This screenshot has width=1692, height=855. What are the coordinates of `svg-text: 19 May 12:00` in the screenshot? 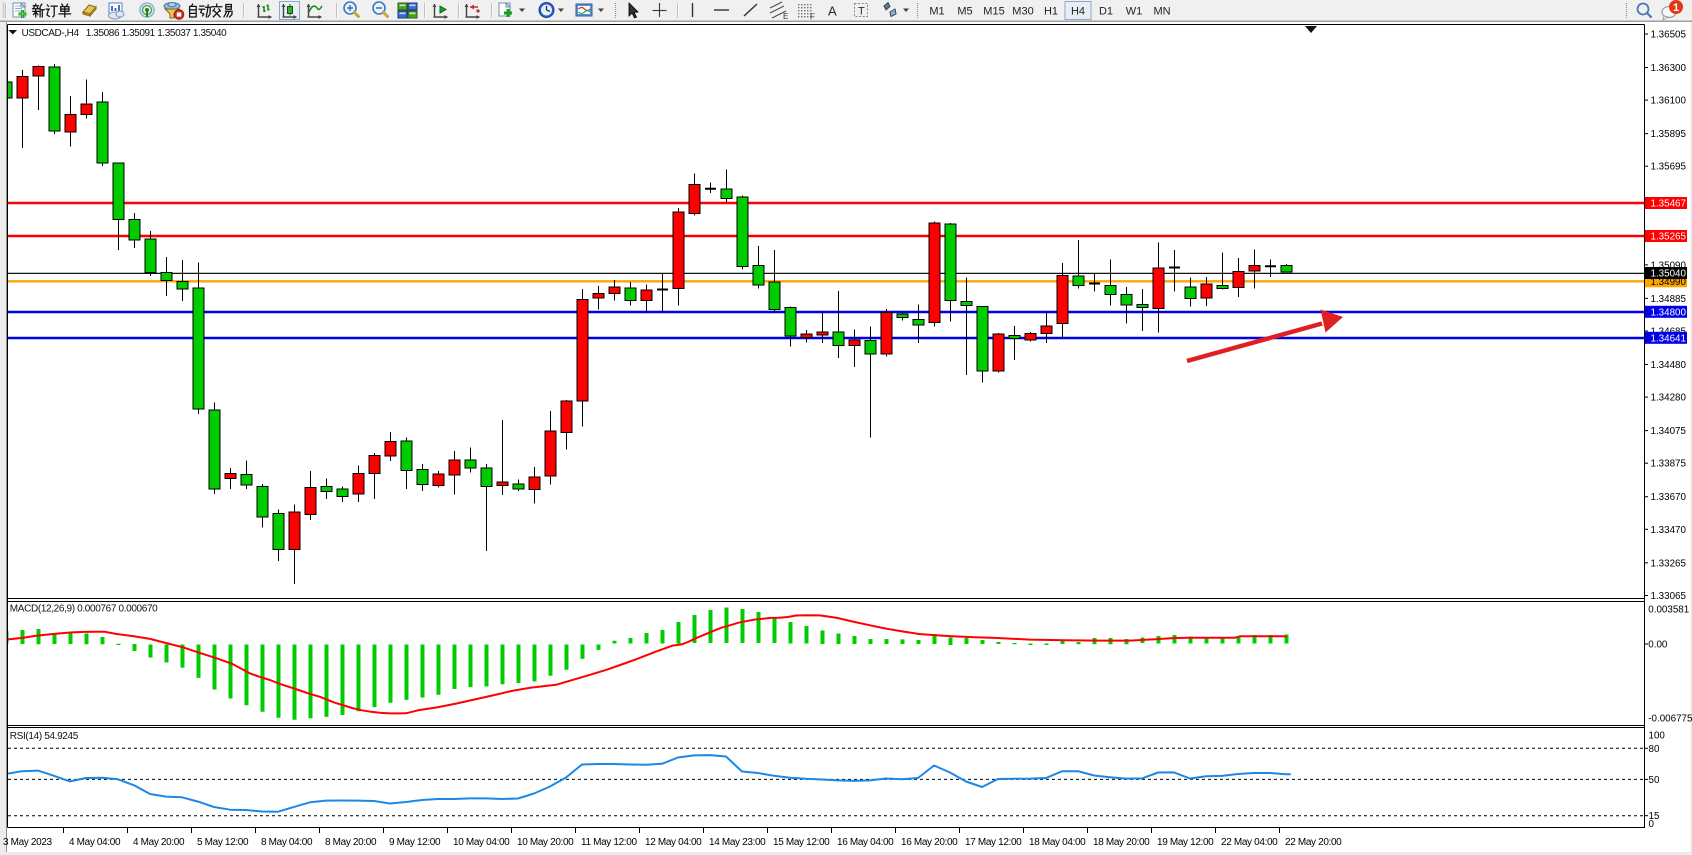 It's located at (1185, 842).